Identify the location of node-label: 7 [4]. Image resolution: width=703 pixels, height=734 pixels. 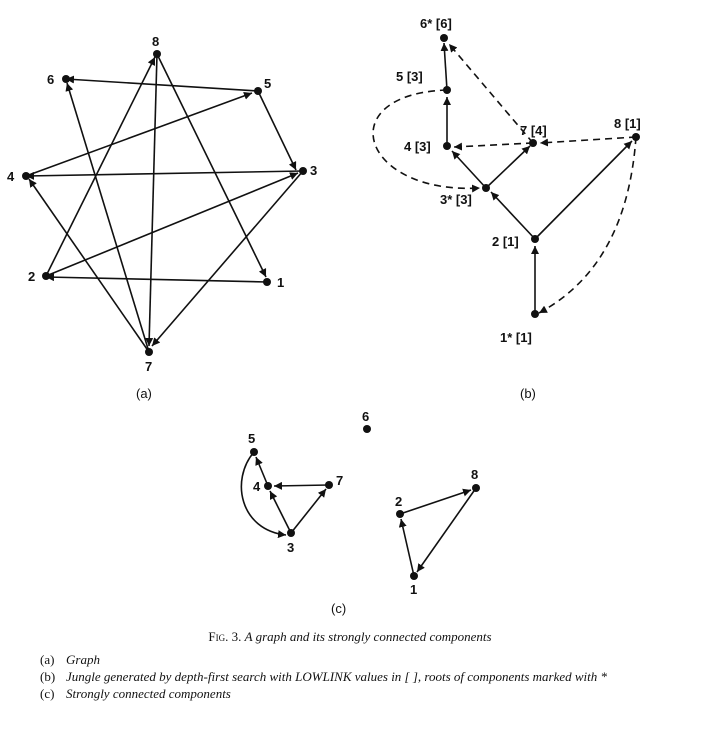
(533, 130).